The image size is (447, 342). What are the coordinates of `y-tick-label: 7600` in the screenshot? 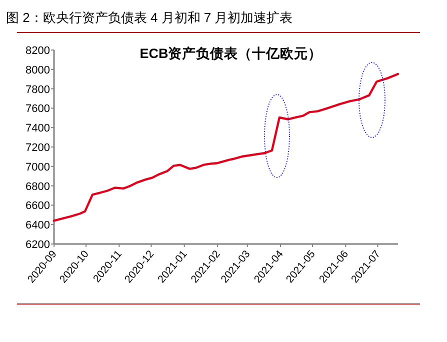 It's located at (38, 109).